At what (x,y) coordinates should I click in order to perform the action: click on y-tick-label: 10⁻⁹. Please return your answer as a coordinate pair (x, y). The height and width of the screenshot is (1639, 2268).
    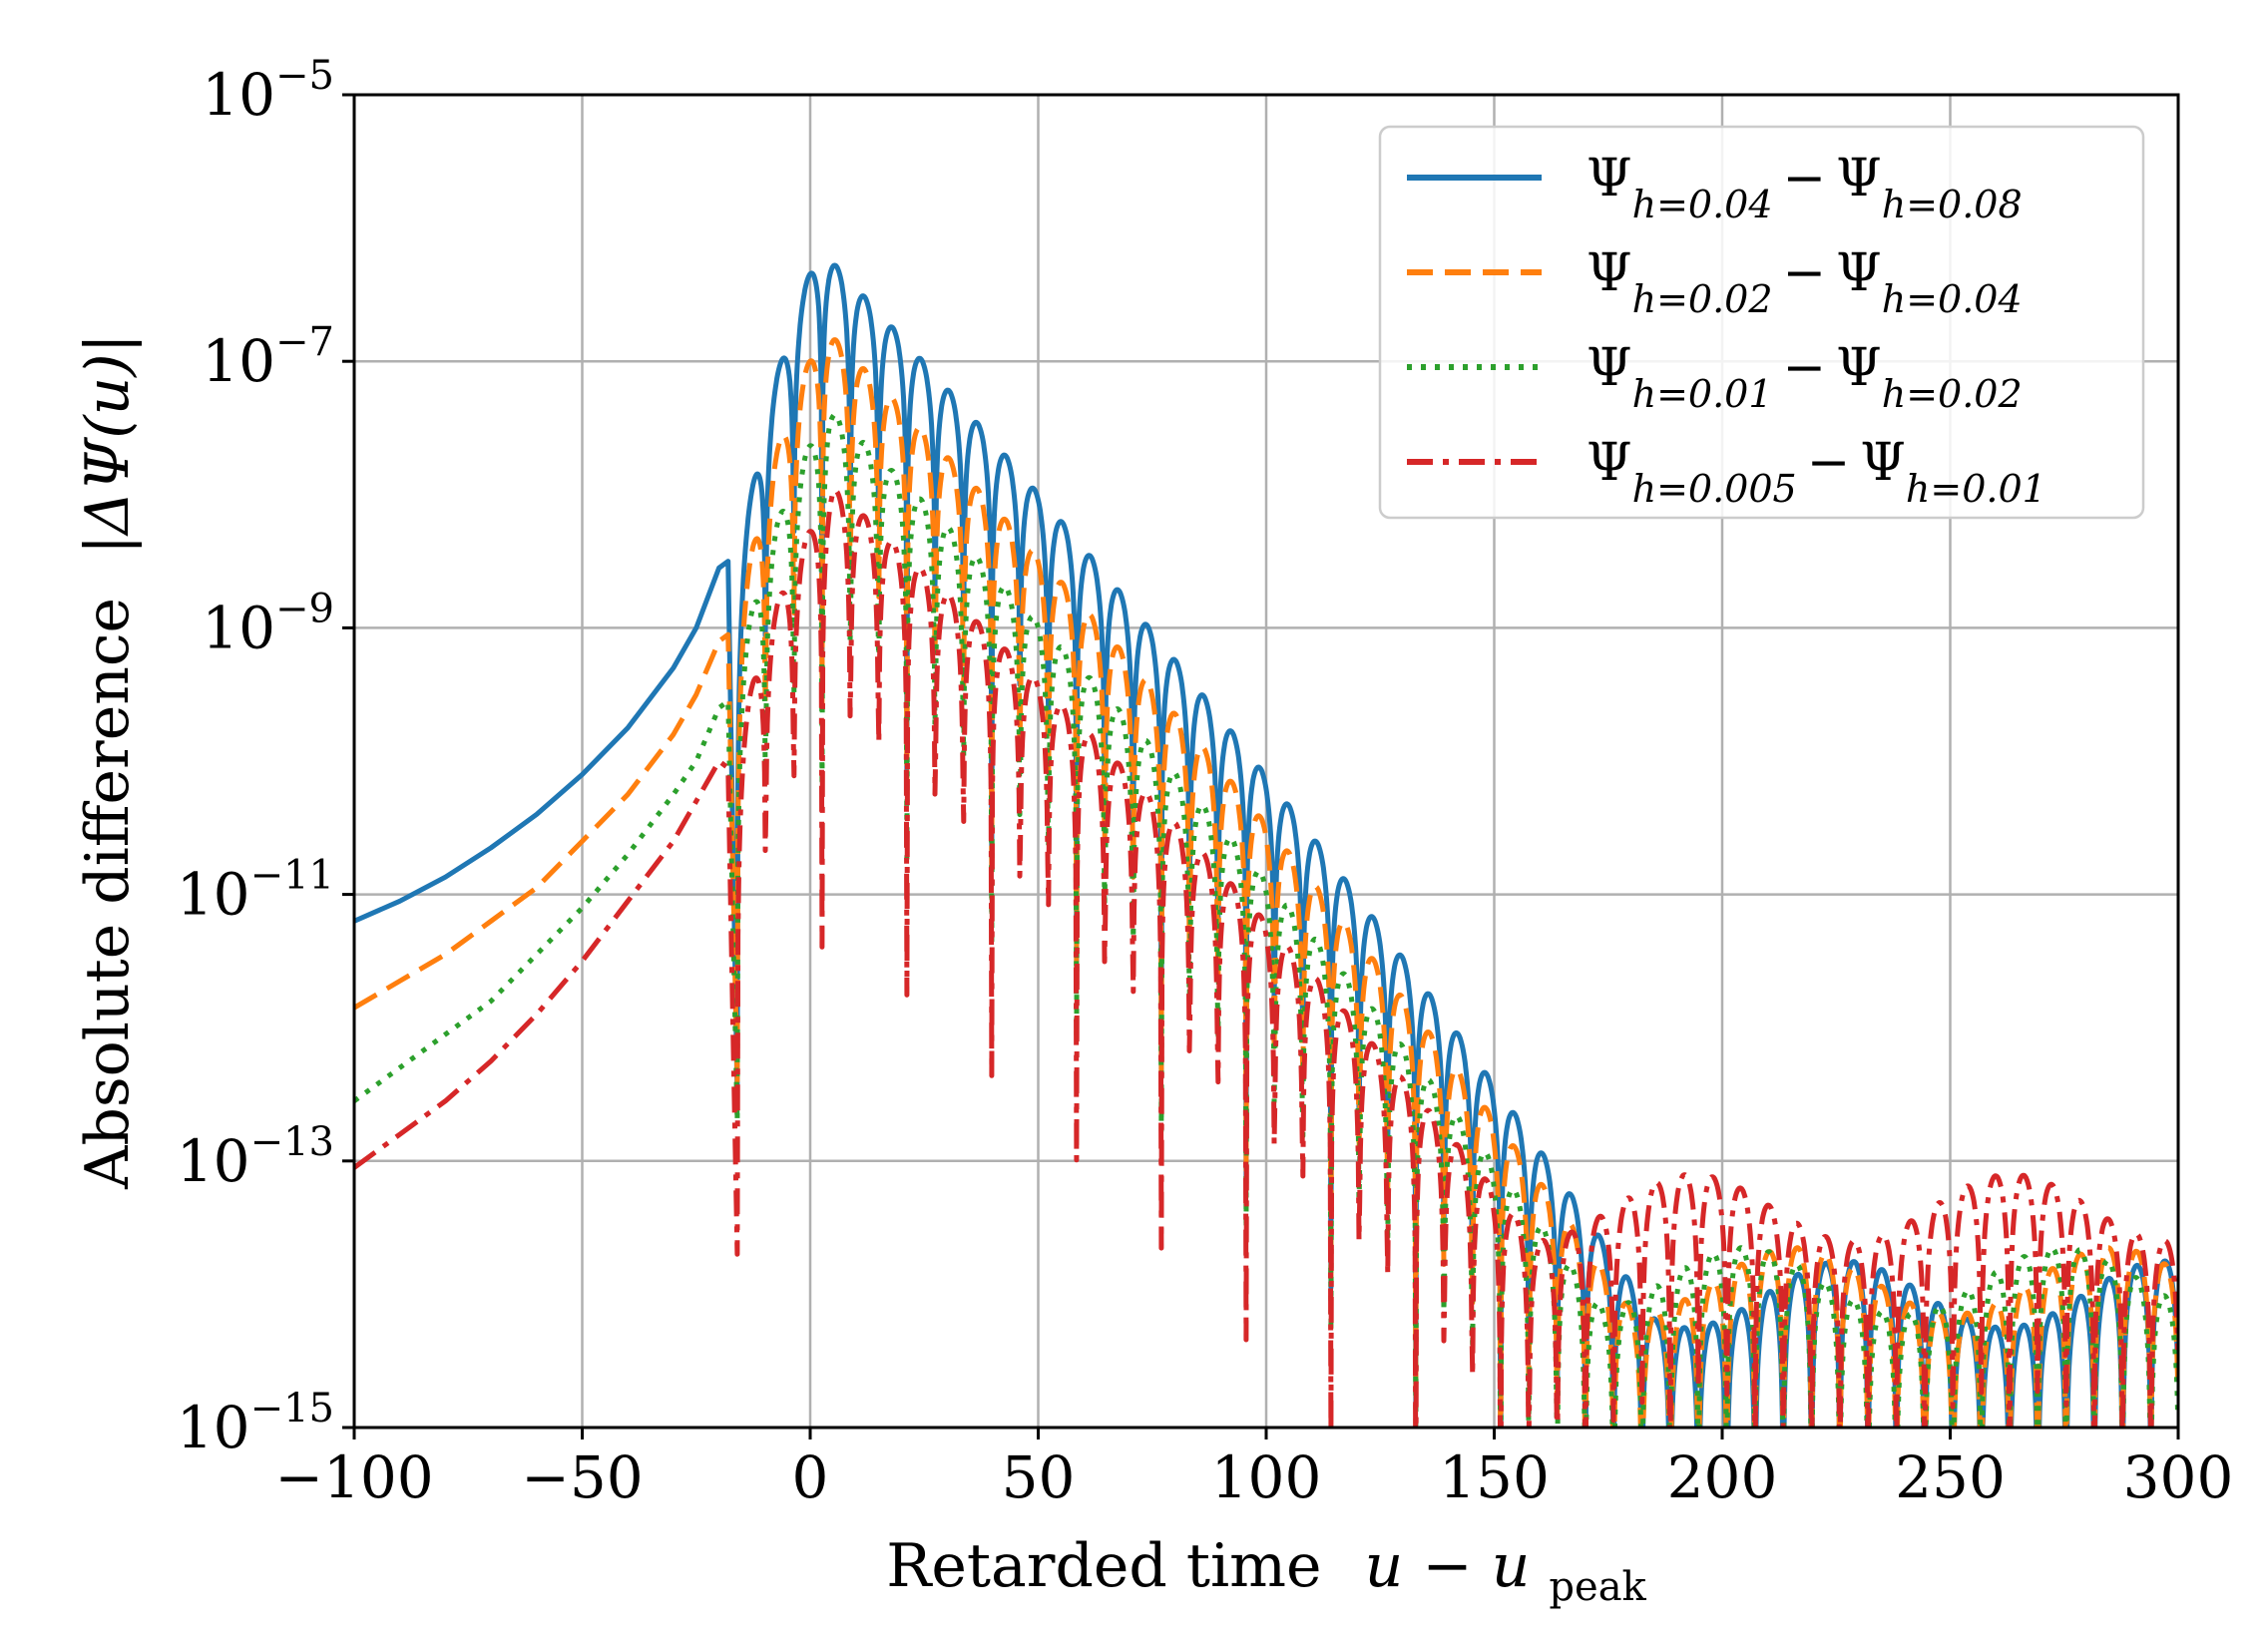
    Looking at the image, I should click on (268, 623).